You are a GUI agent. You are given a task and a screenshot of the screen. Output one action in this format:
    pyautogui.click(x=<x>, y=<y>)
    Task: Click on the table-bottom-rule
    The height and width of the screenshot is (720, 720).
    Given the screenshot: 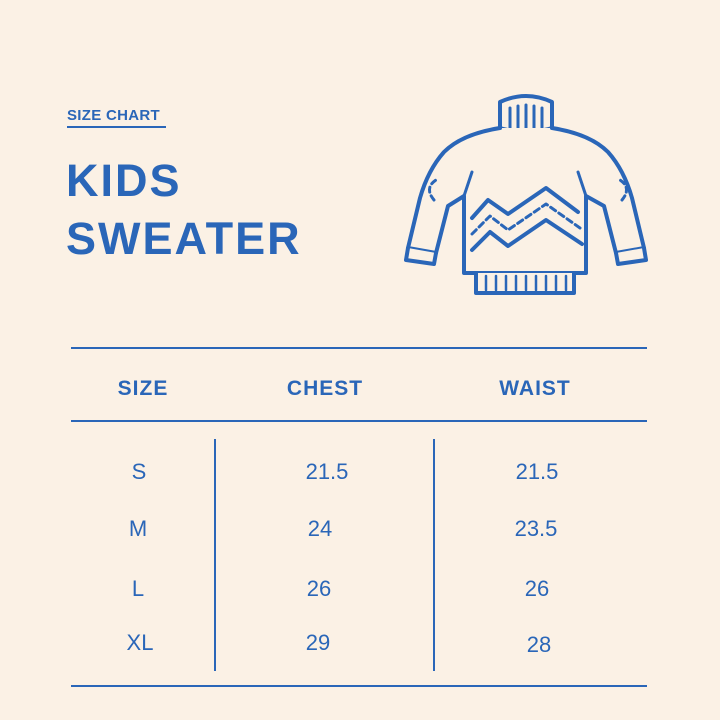 What is the action you would take?
    pyautogui.click(x=359, y=686)
    